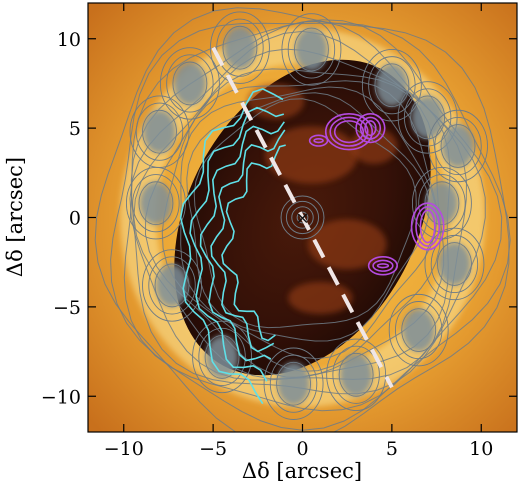 This screenshot has height=488, width=520. What do you see at coordinates (75, 219) in the screenshot?
I see `y-tick-label: 0` at bounding box center [75, 219].